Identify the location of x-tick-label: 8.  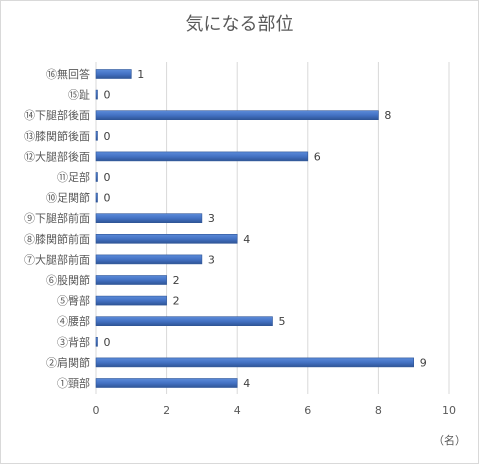
(378, 410).